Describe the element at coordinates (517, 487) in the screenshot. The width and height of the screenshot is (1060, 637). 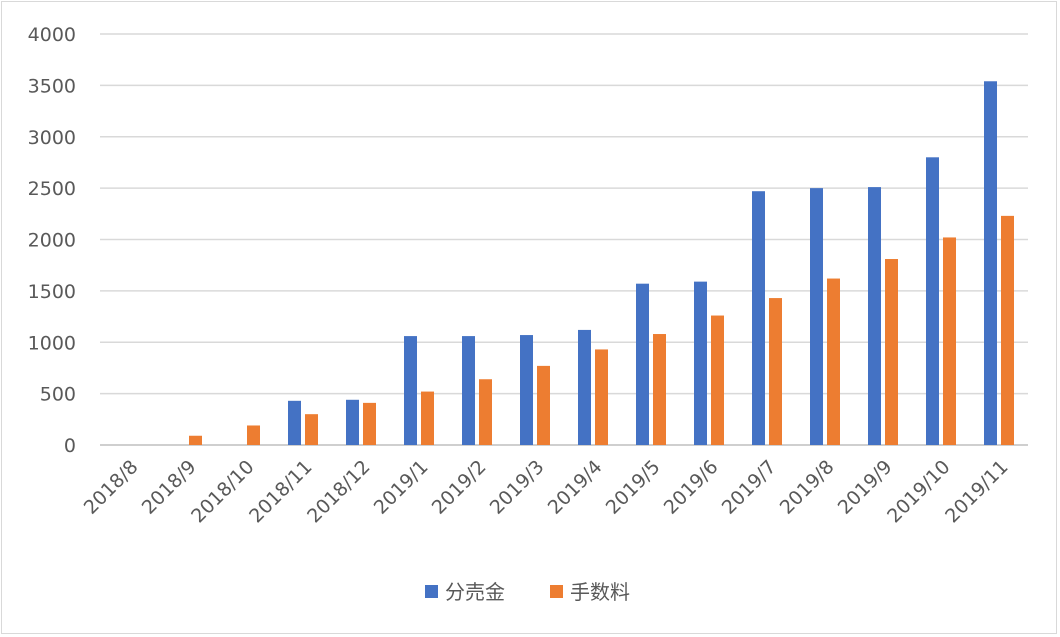
I see `x-tick-label: 2019/3` at that location.